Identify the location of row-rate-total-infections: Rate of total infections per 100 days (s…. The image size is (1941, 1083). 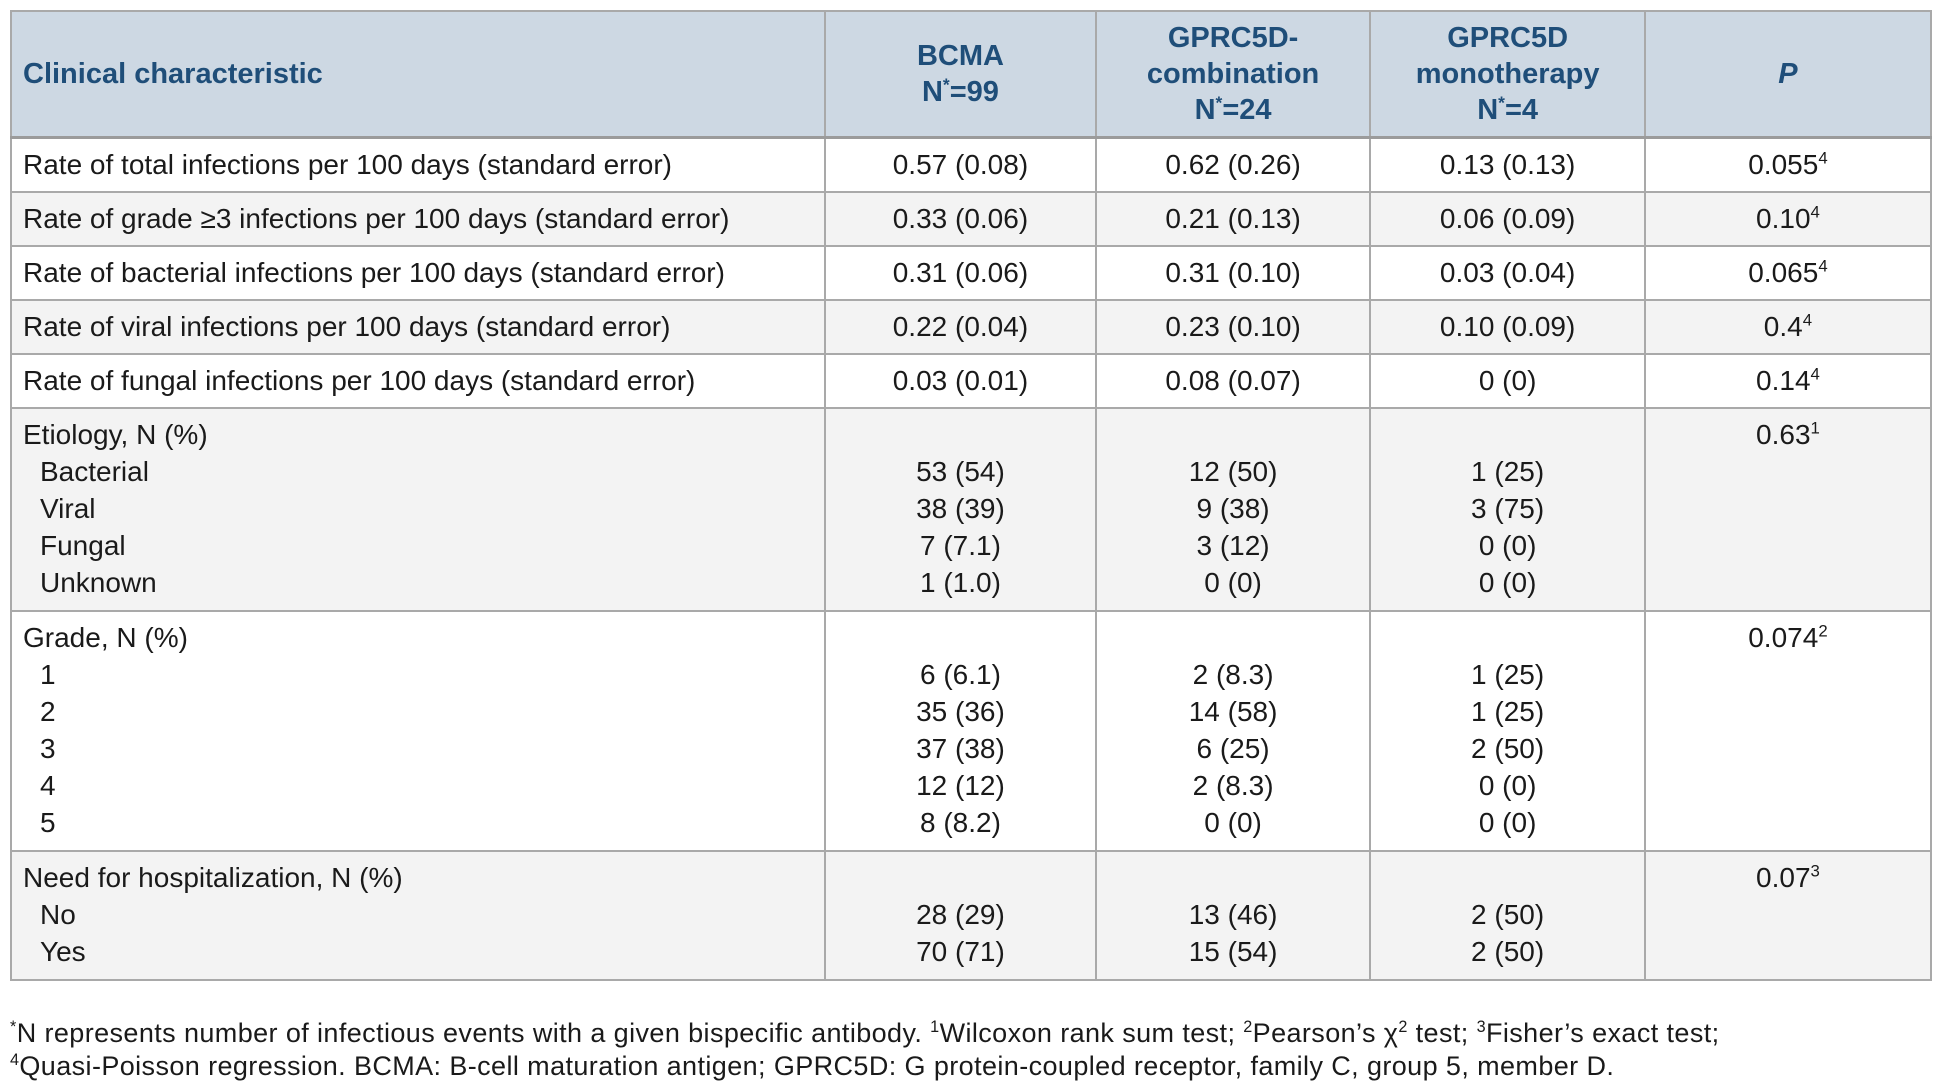
(971, 164).